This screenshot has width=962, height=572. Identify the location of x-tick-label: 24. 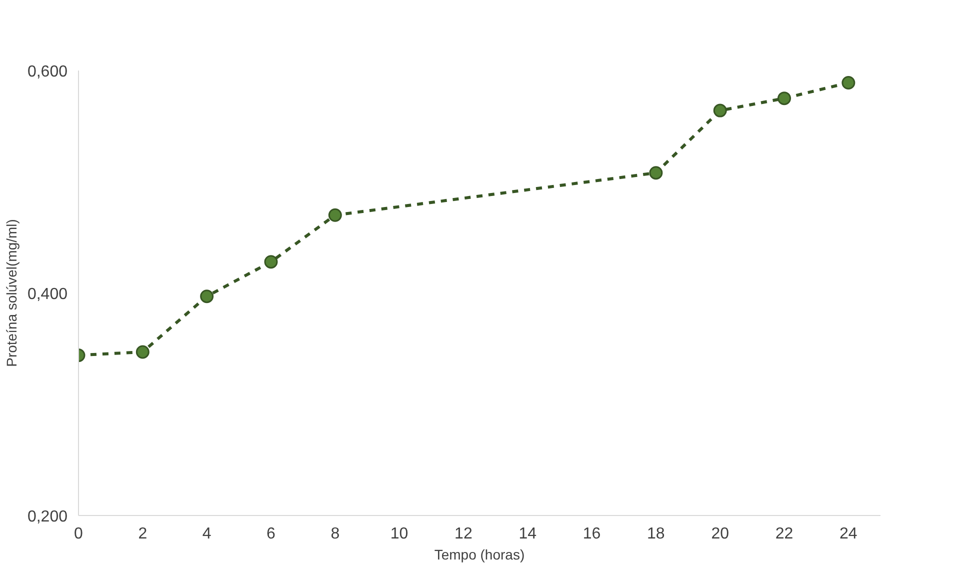
(849, 534).